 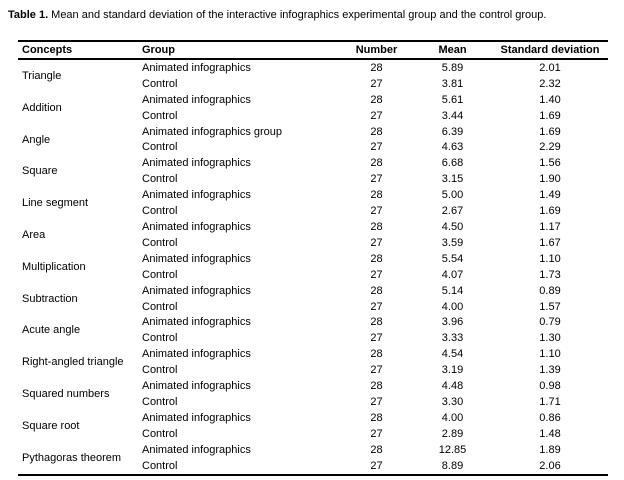 I want to click on sd-cell: 1.39, so click(x=550, y=370).